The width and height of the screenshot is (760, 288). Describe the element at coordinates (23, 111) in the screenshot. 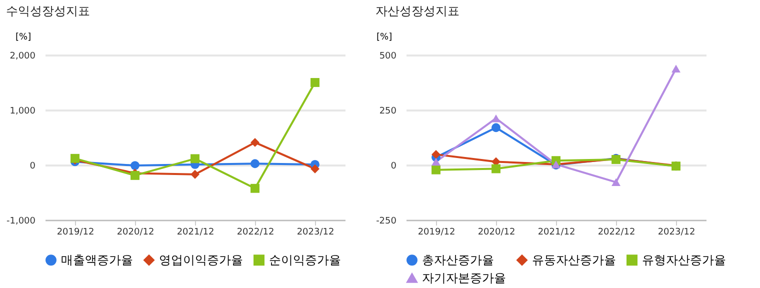

I see `y-tick-label: 1,000` at that location.